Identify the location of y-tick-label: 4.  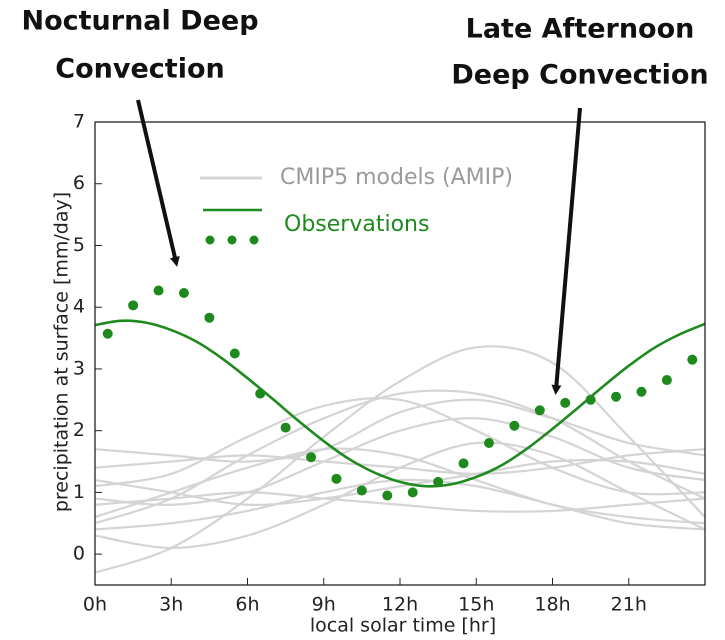
(79, 307).